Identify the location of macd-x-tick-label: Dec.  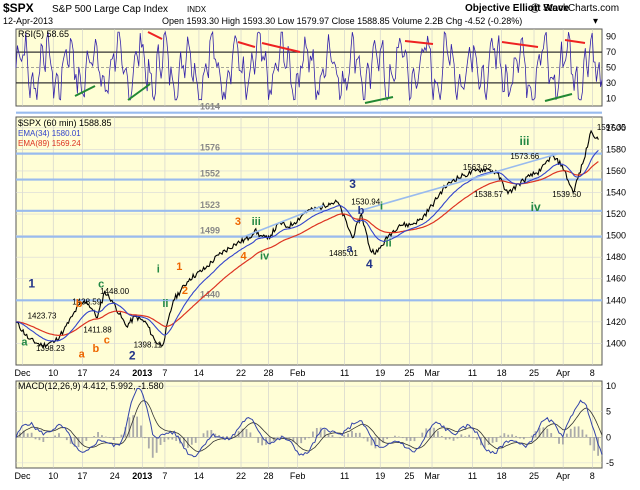
(22, 476).